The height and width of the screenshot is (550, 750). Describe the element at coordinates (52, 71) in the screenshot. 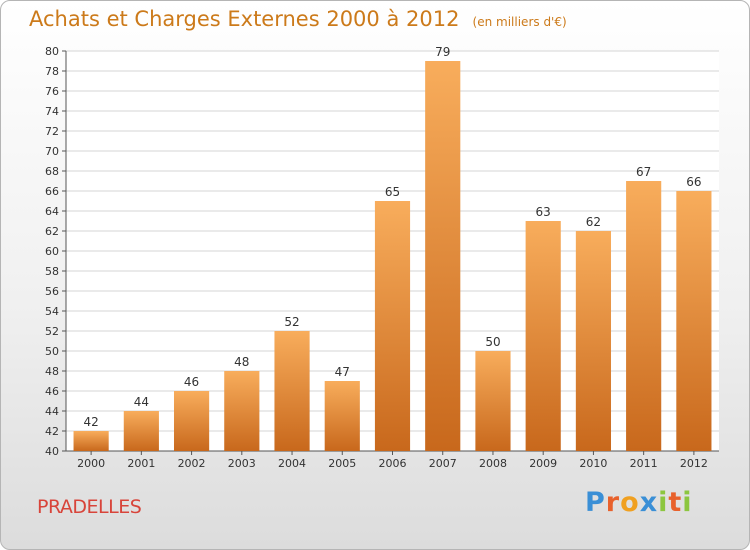

I see `y-tick-label: 78` at that location.